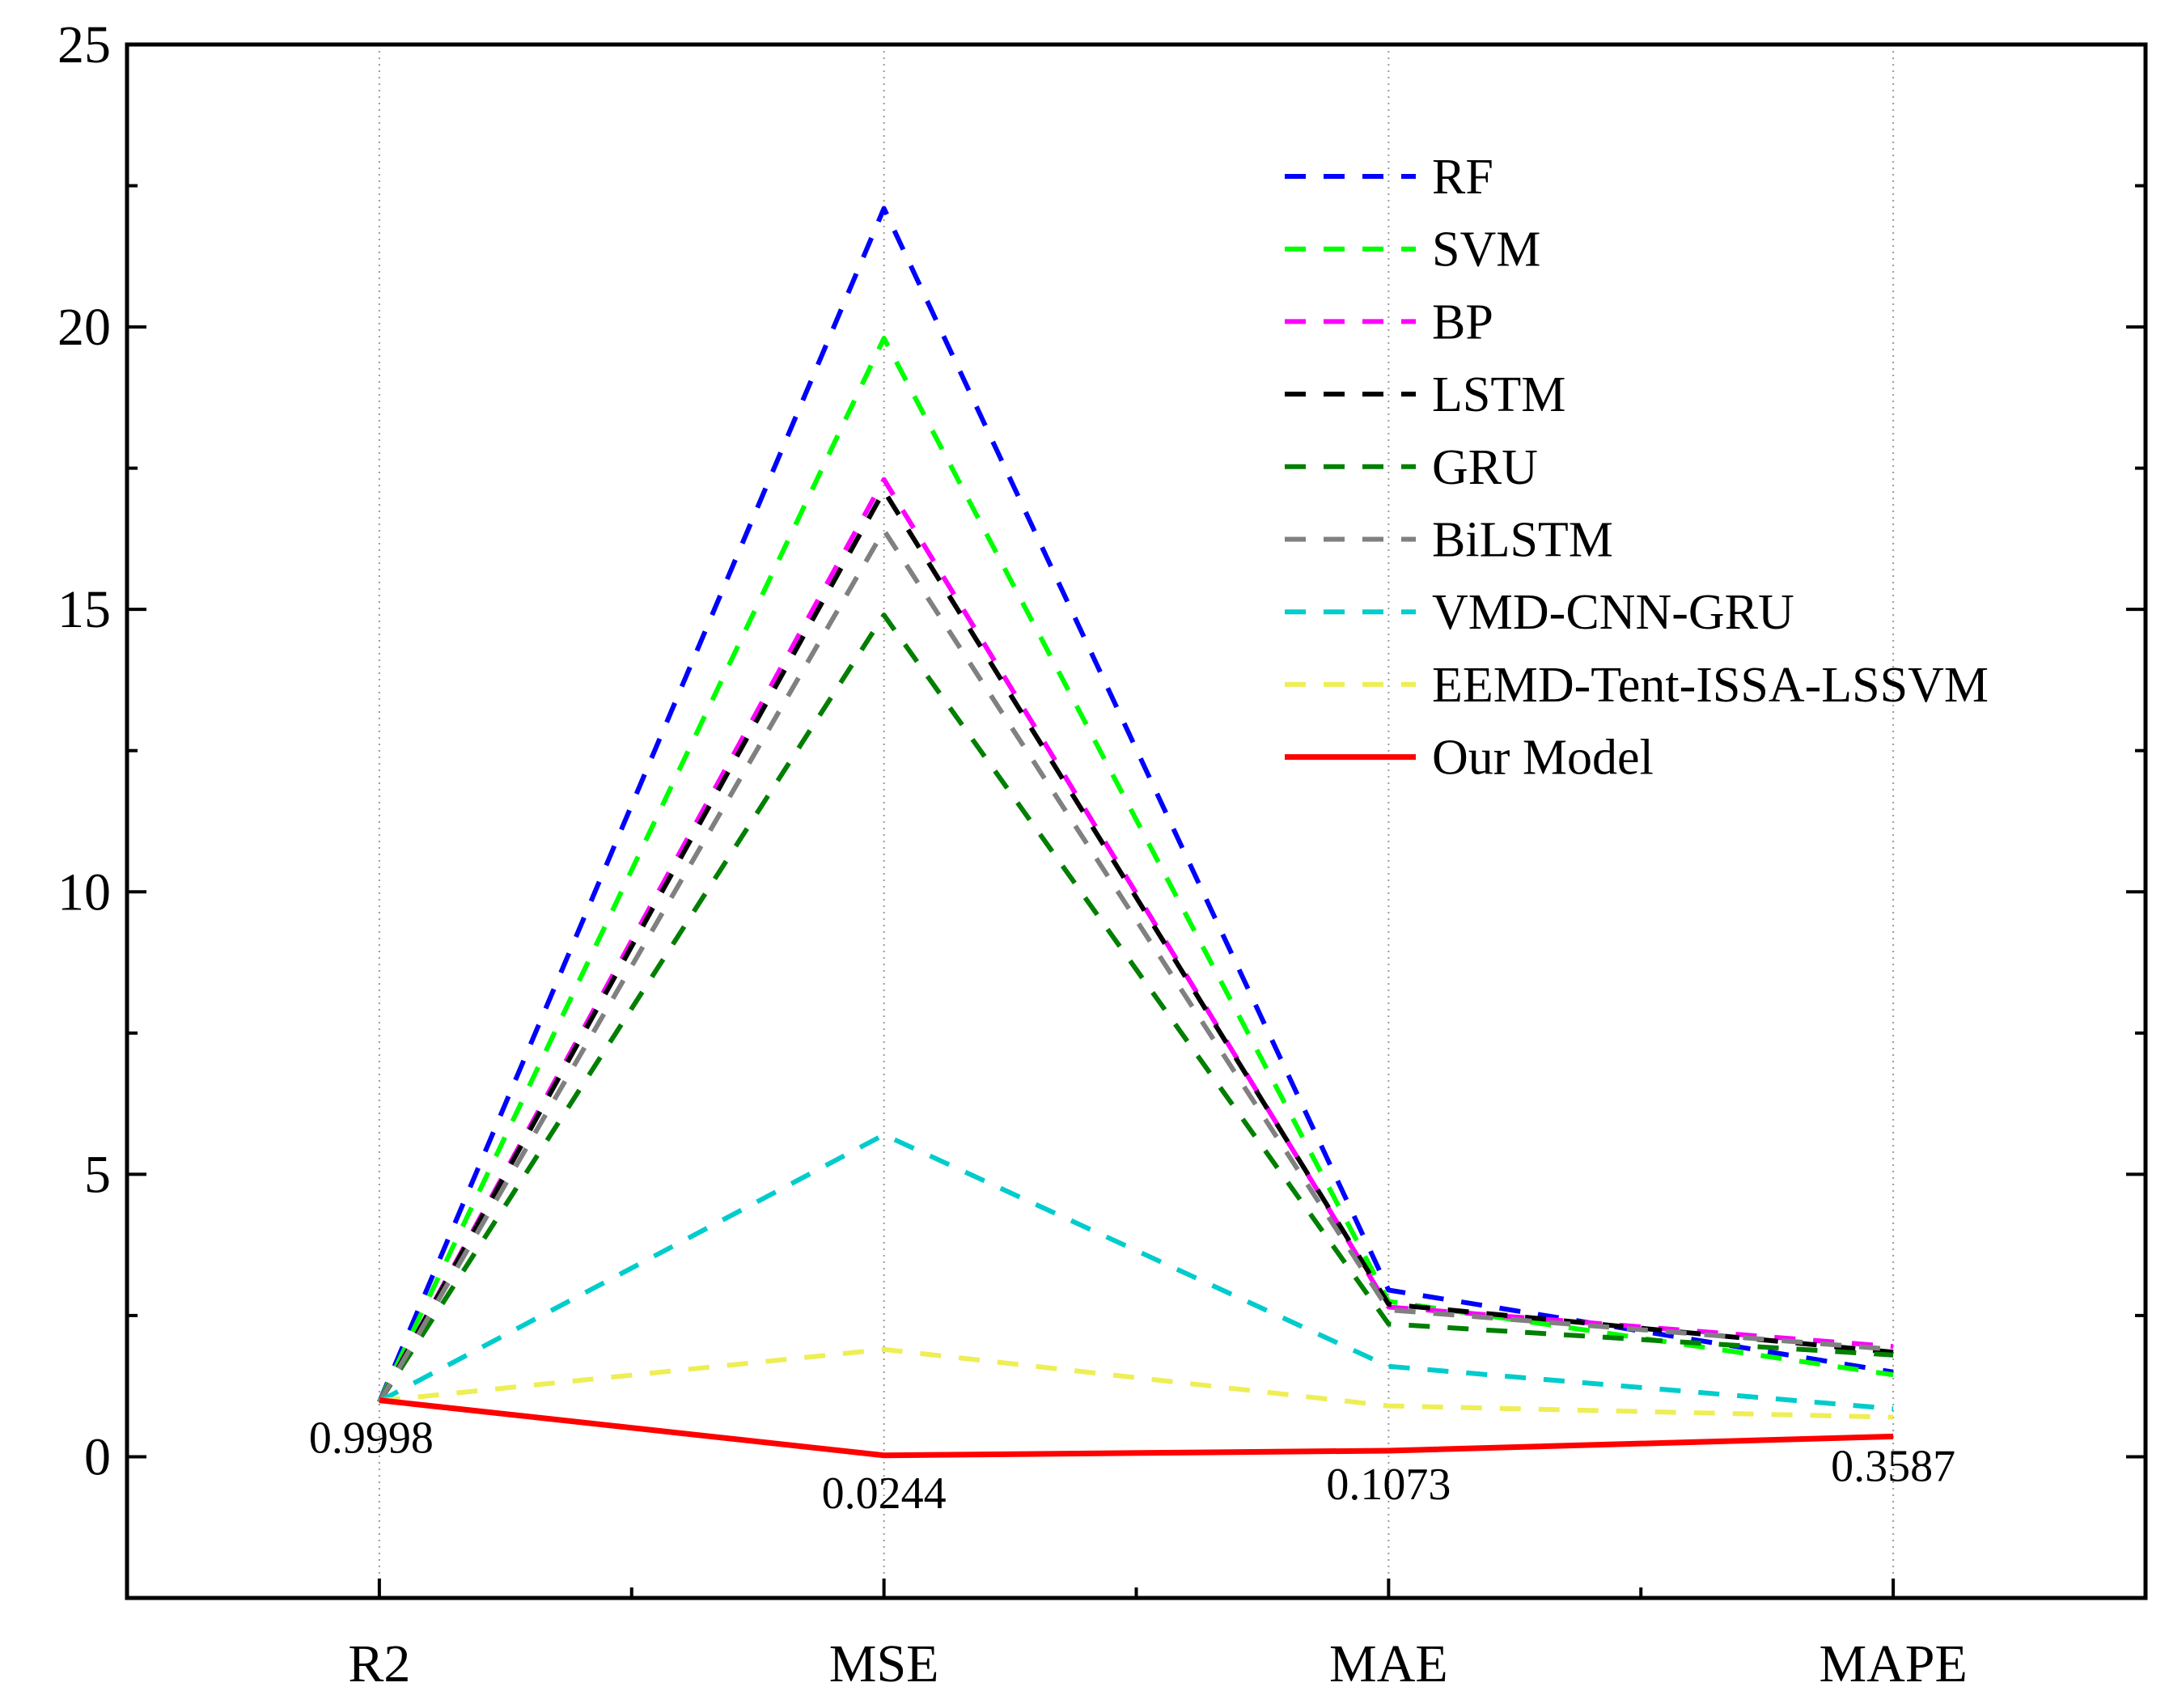  I want to click on legend-label-bilstm: BiLSTM, so click(1523, 540).